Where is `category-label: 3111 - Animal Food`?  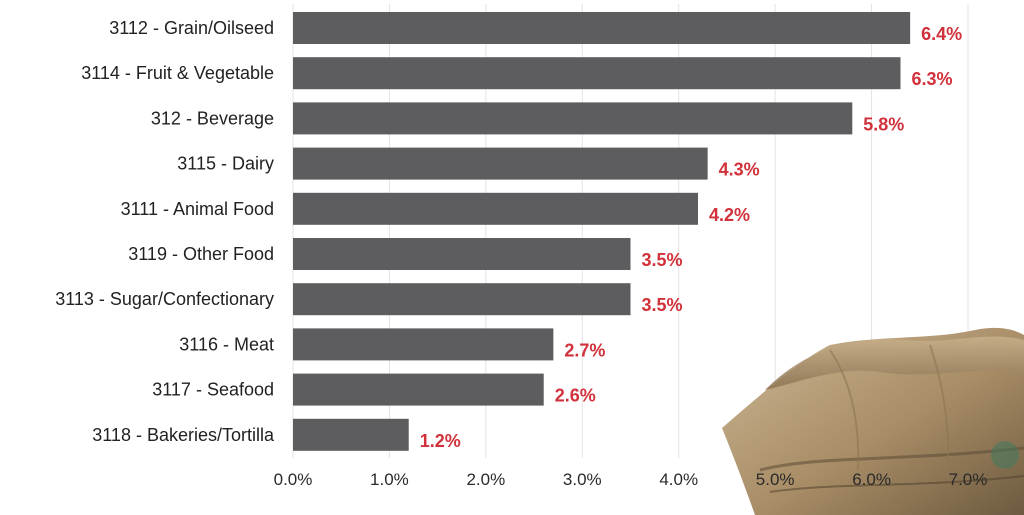 category-label: 3111 - Animal Food is located at coordinates (197, 209).